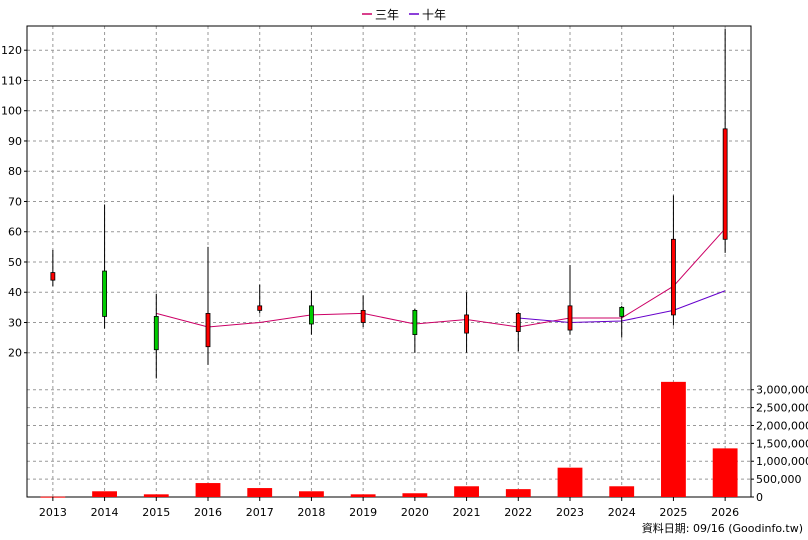 Image resolution: width=808 pixels, height=540 pixels. Describe the element at coordinates (208, 512) in the screenshot. I see `x-tick-label: 2016` at that location.